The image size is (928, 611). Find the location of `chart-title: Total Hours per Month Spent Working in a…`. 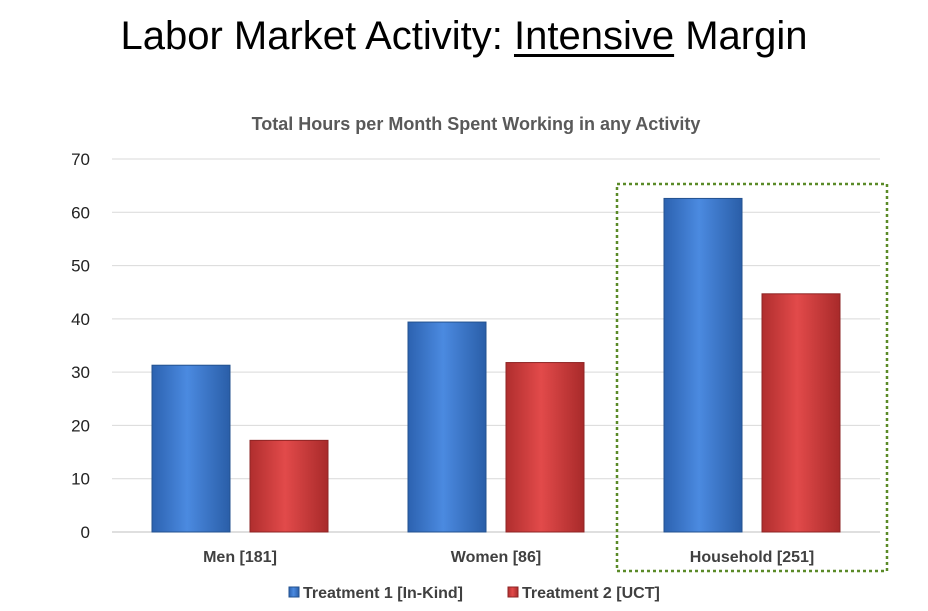

chart-title: Total Hours per Month Spent Working in a… is located at coordinates (476, 124).